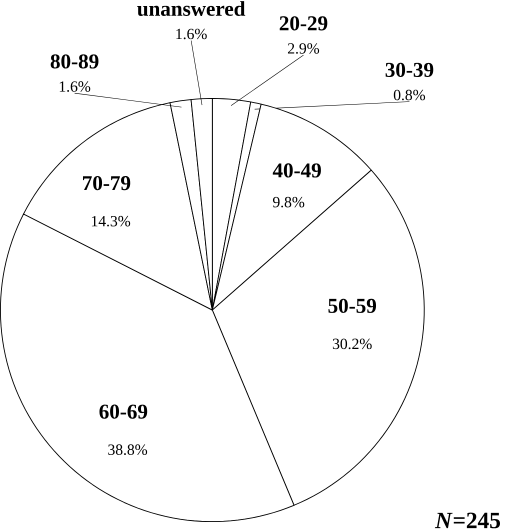 The width and height of the screenshot is (505, 532). I want to click on data-label: 14.3%, so click(111, 221).